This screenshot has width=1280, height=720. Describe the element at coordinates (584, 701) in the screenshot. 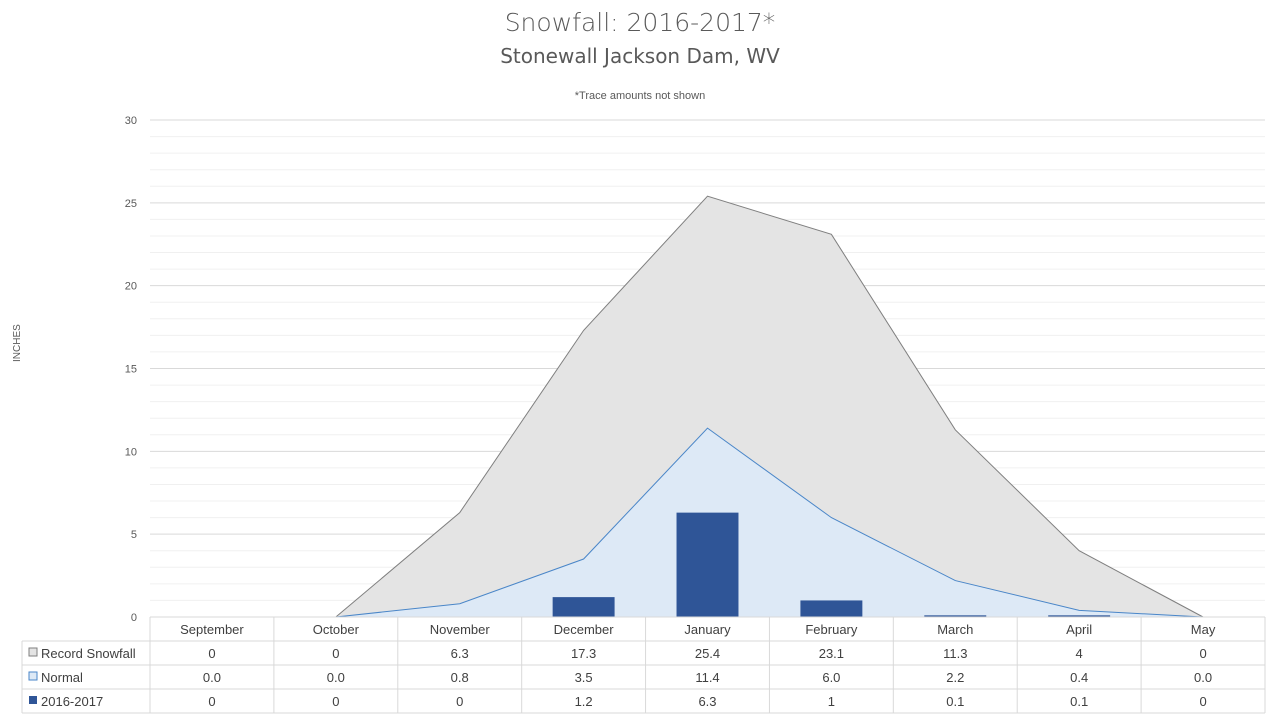

I see `data-label: 1.2` at that location.